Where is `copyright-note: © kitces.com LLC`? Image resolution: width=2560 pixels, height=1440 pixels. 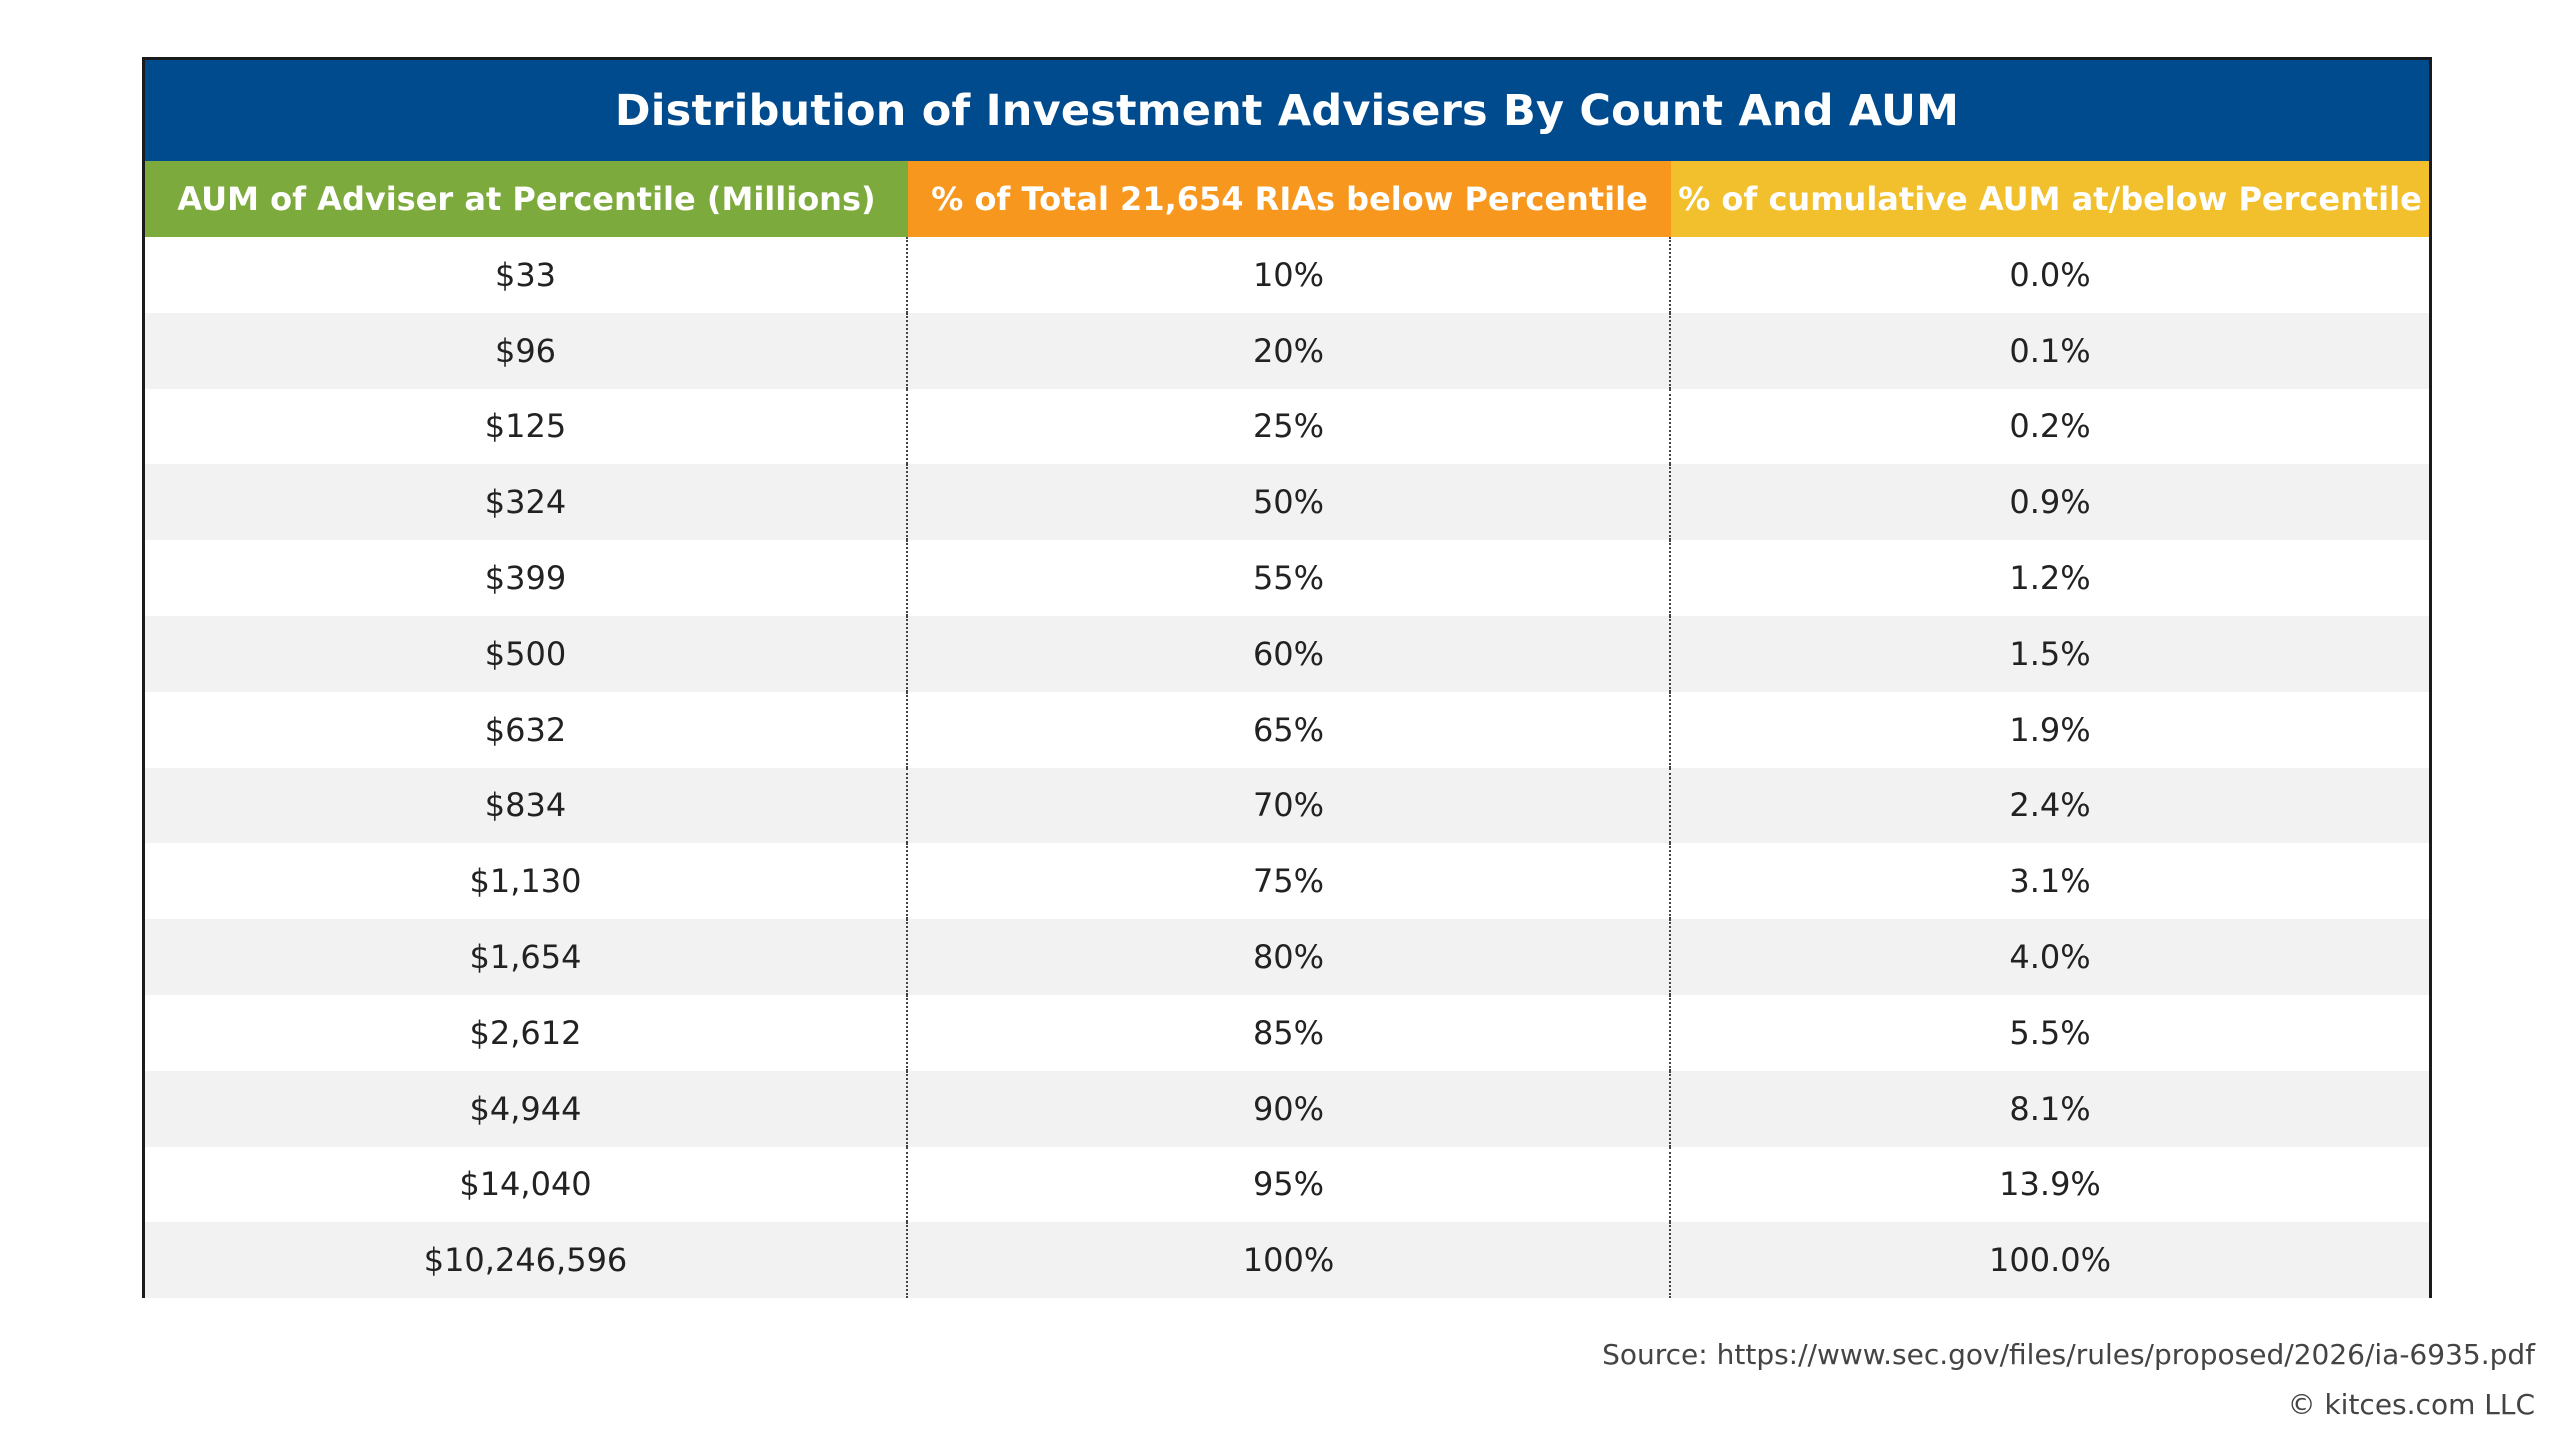 copyright-note: © kitces.com LLC is located at coordinates (2411, 1404).